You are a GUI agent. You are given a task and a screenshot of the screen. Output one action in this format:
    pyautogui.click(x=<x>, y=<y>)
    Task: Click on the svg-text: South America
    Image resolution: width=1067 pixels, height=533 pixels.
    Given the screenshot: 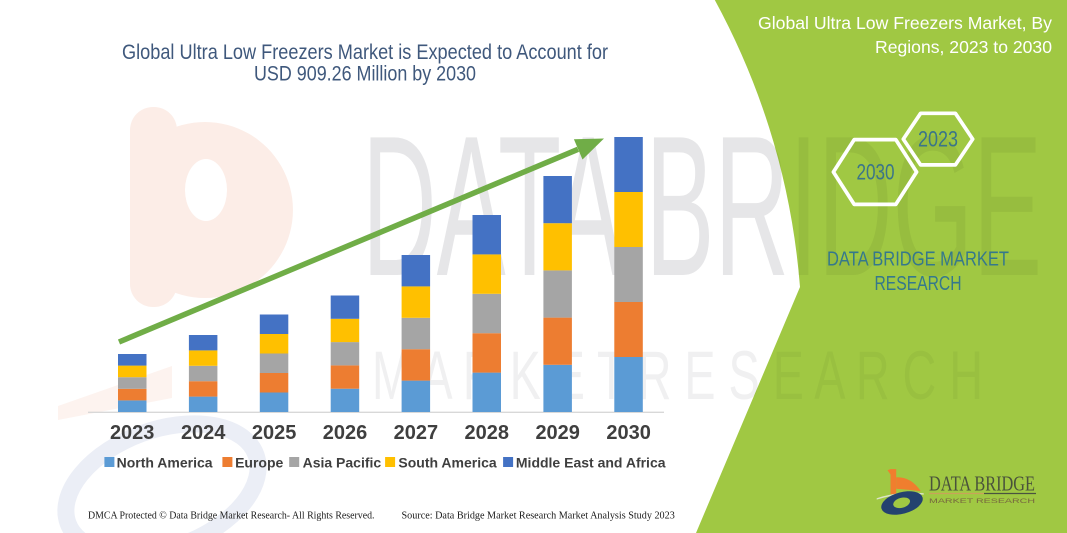 What is the action you would take?
    pyautogui.click(x=447, y=463)
    